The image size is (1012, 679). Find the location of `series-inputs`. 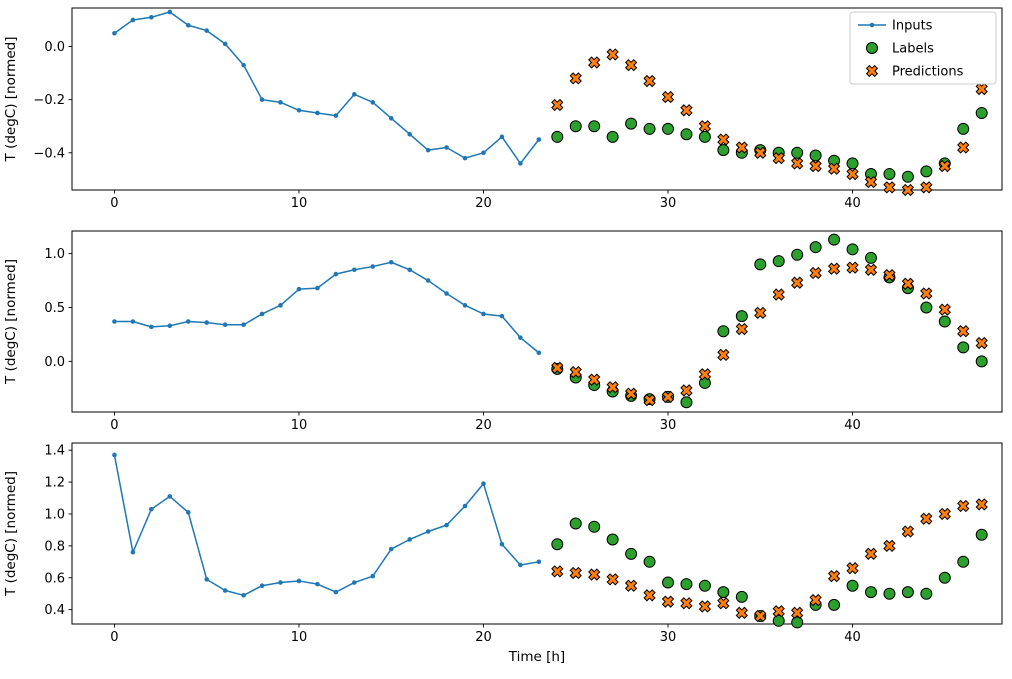

series-inputs is located at coordinates (327, 87).